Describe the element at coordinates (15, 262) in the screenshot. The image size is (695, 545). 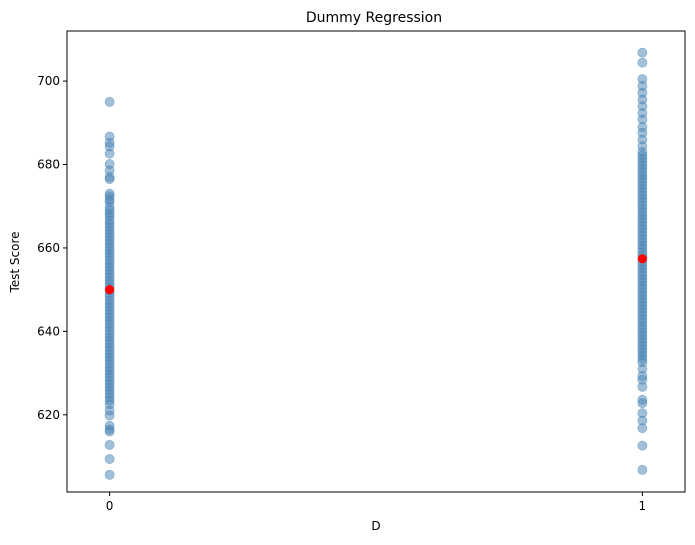
I see `y-axis-label: Test Score` at that location.